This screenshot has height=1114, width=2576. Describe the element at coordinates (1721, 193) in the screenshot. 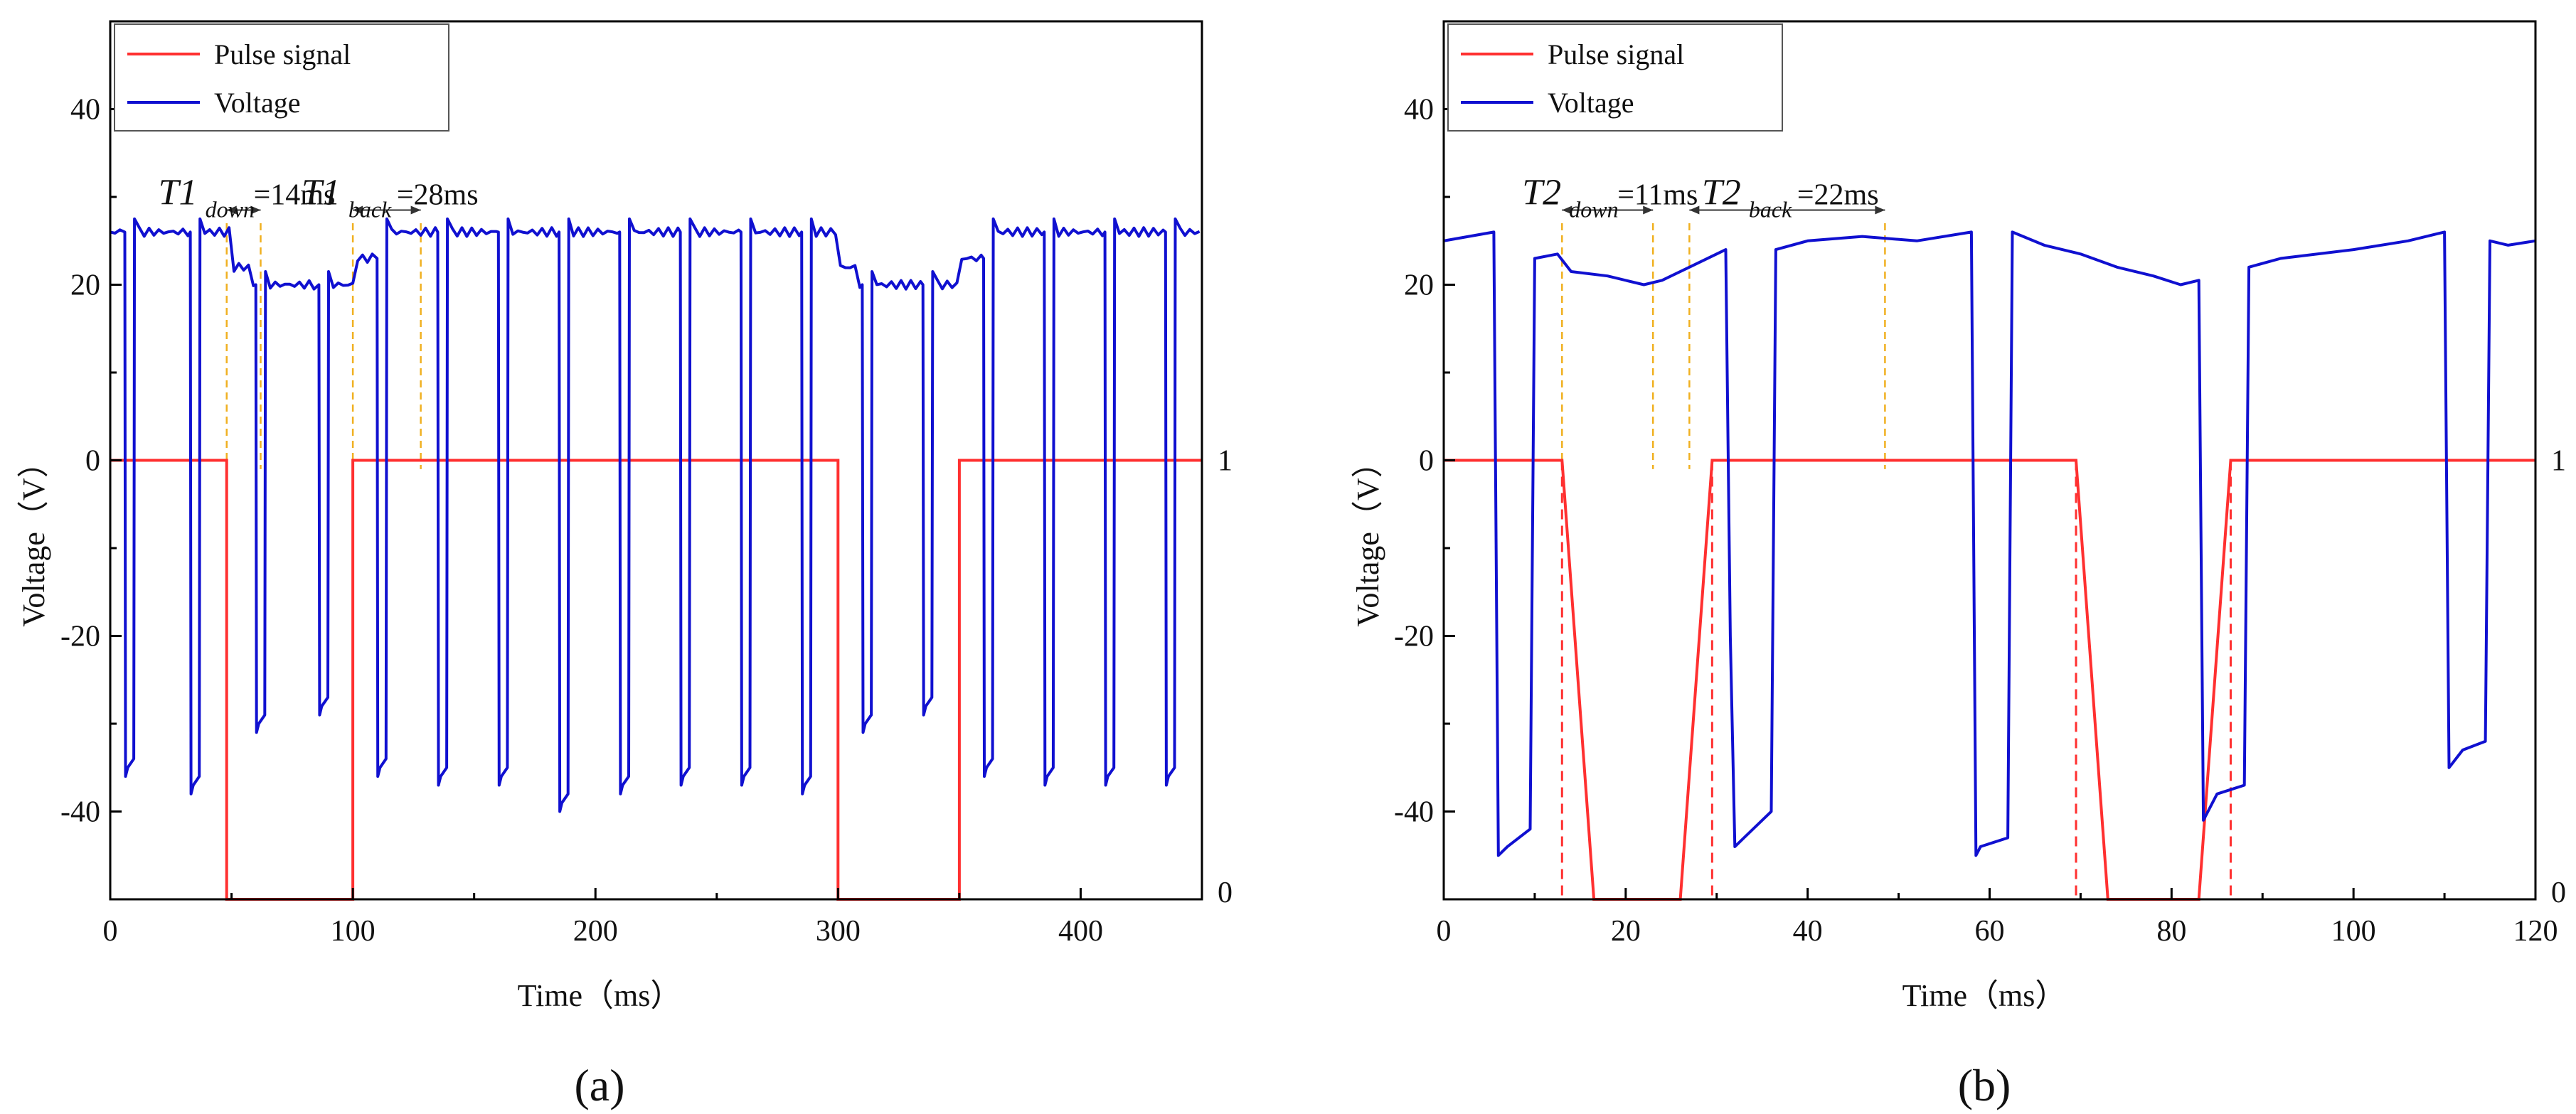

I see `t-back-annotation-label: T2` at that location.